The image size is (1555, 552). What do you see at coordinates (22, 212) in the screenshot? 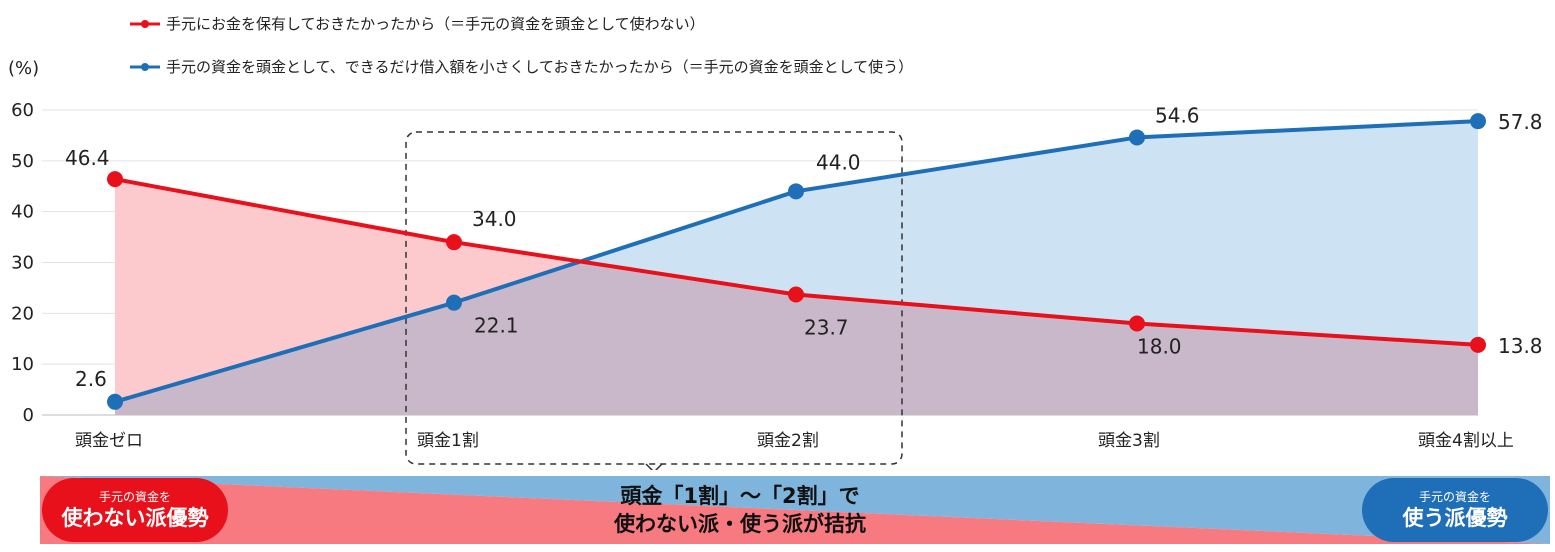
I see `y-tick-40: 40` at bounding box center [22, 212].